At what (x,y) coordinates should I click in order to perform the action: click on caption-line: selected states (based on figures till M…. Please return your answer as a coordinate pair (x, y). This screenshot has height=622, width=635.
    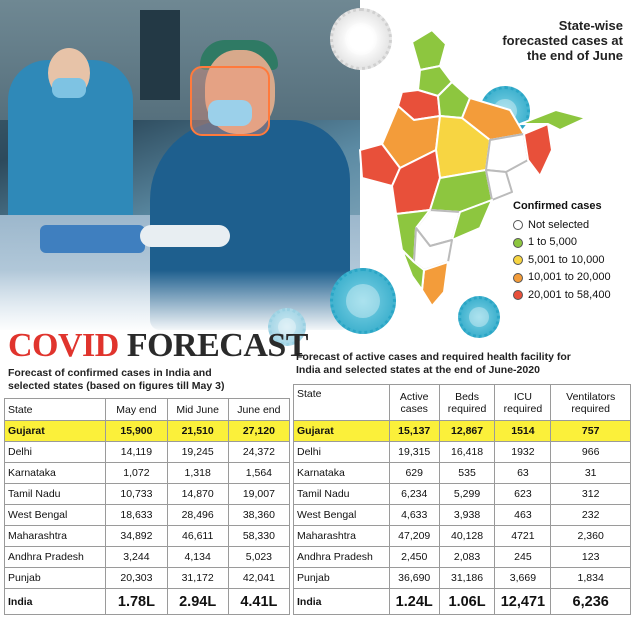
    Looking at the image, I should click on (116, 386).